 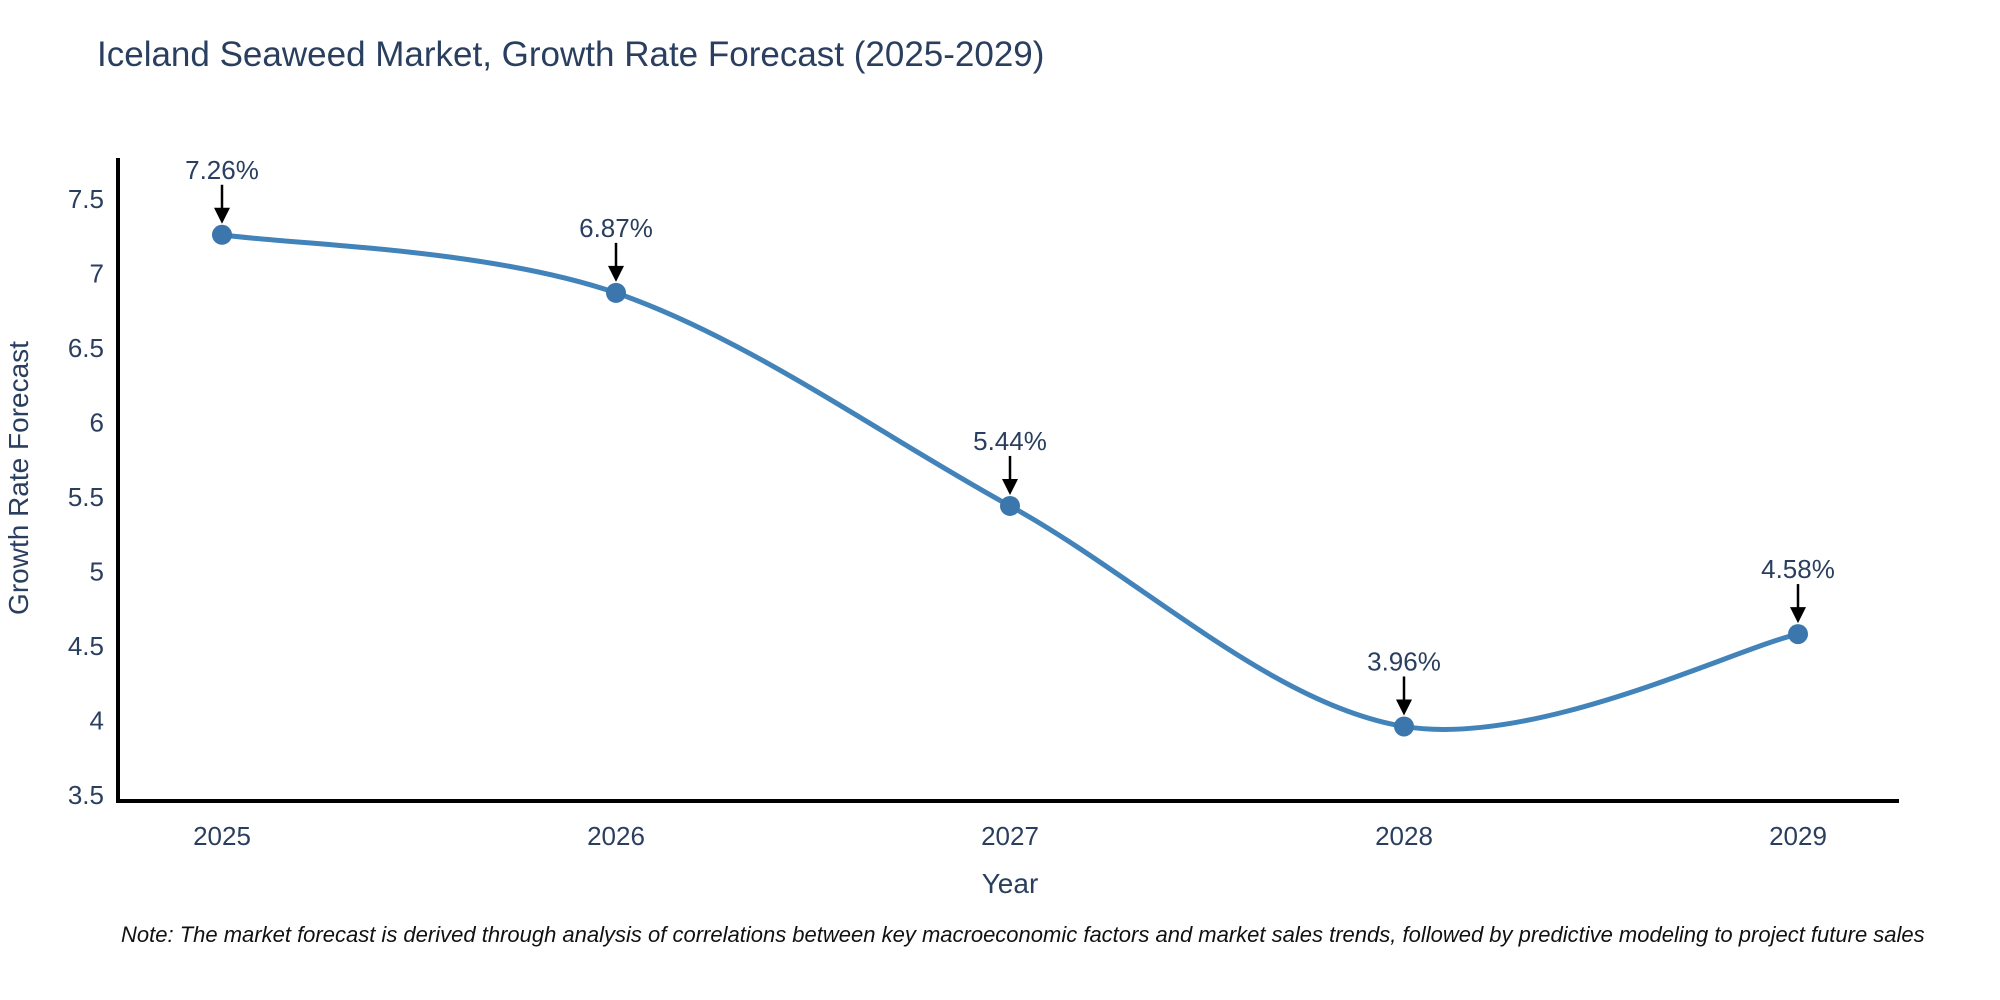 What do you see at coordinates (1798, 569) in the screenshot?
I see `point-annotation-label: 4.58%` at bounding box center [1798, 569].